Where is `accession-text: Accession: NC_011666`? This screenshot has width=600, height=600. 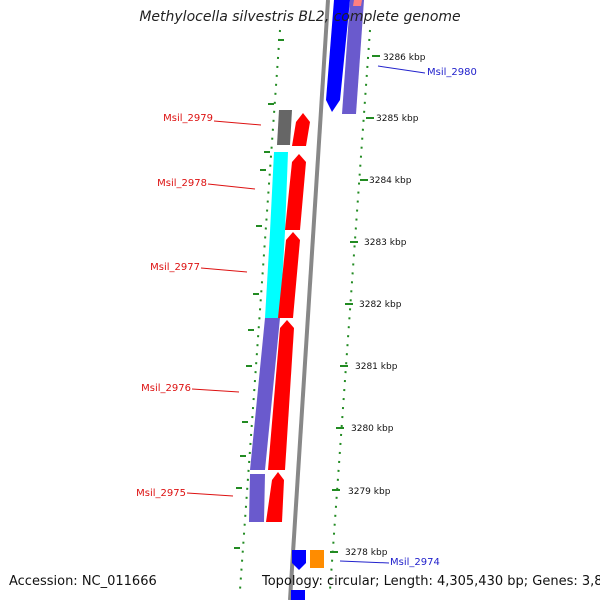
accession-text: Accession: NC_011666 is located at coordinates (83, 581).